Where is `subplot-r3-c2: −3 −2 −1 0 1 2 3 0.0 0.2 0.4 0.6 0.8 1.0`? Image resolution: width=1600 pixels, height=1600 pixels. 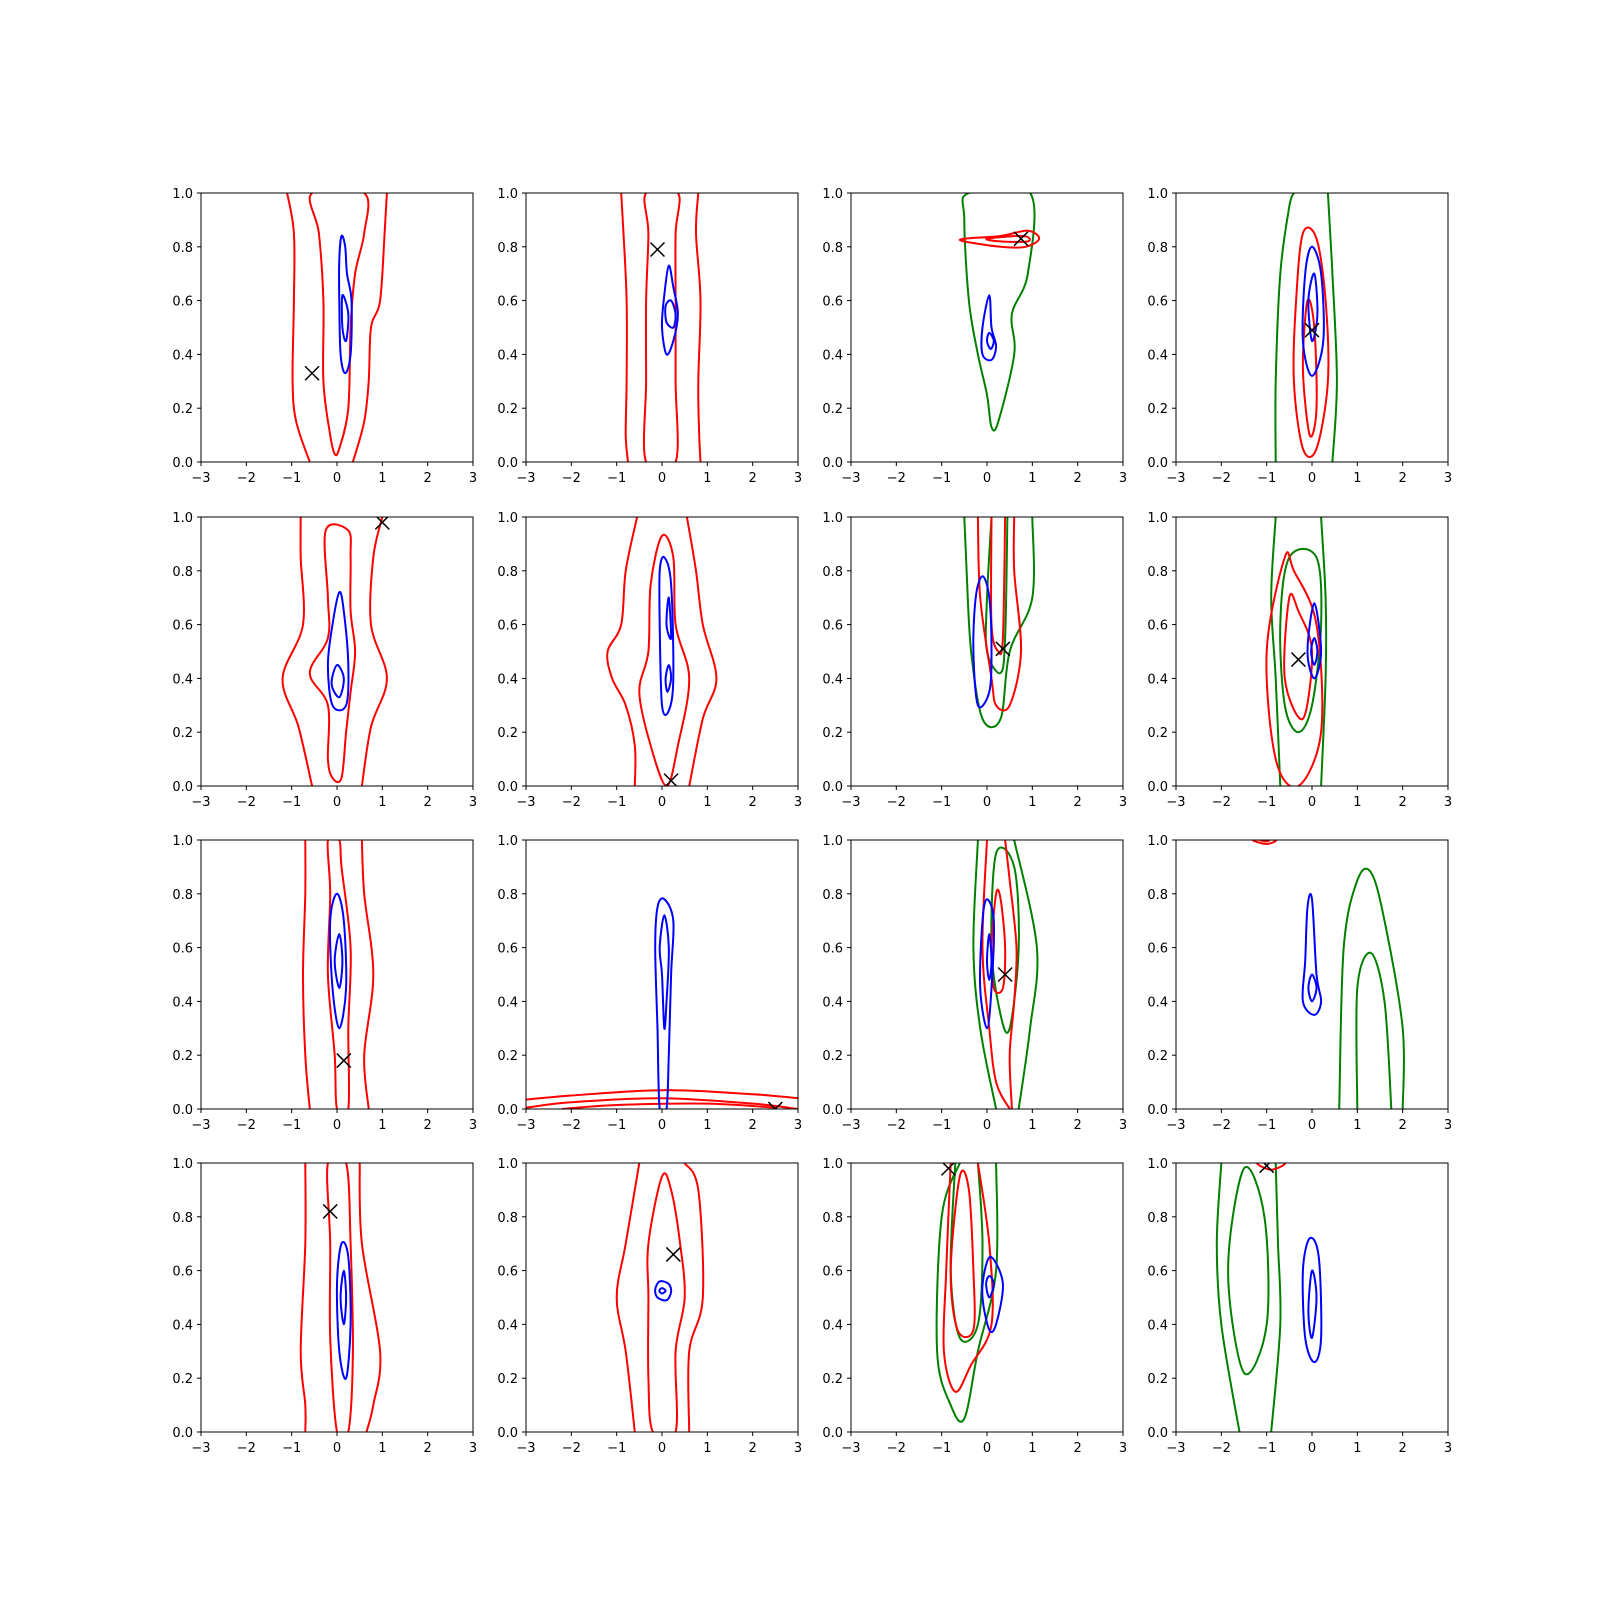
subplot-r3-c2: −3 −2 −1 0 1 2 3 0.0 0.2 0.4 0.6 0.8 1.0 is located at coordinates (974, 1306).